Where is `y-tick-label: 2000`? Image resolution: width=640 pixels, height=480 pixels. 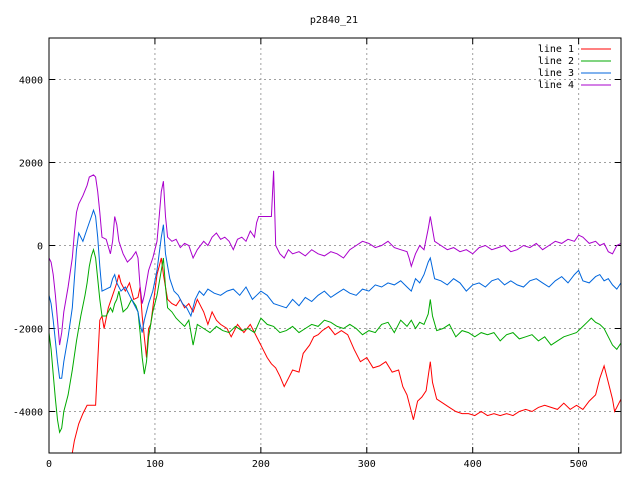
y-tick-label: 2000 is located at coordinates (31, 164).